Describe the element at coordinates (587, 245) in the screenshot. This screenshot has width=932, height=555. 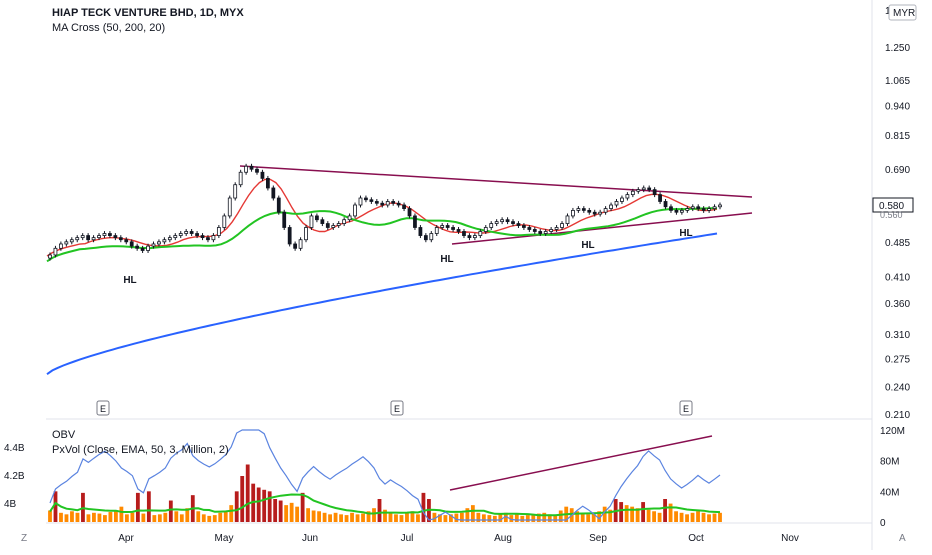
I see `hl-annotation: HL` at that location.